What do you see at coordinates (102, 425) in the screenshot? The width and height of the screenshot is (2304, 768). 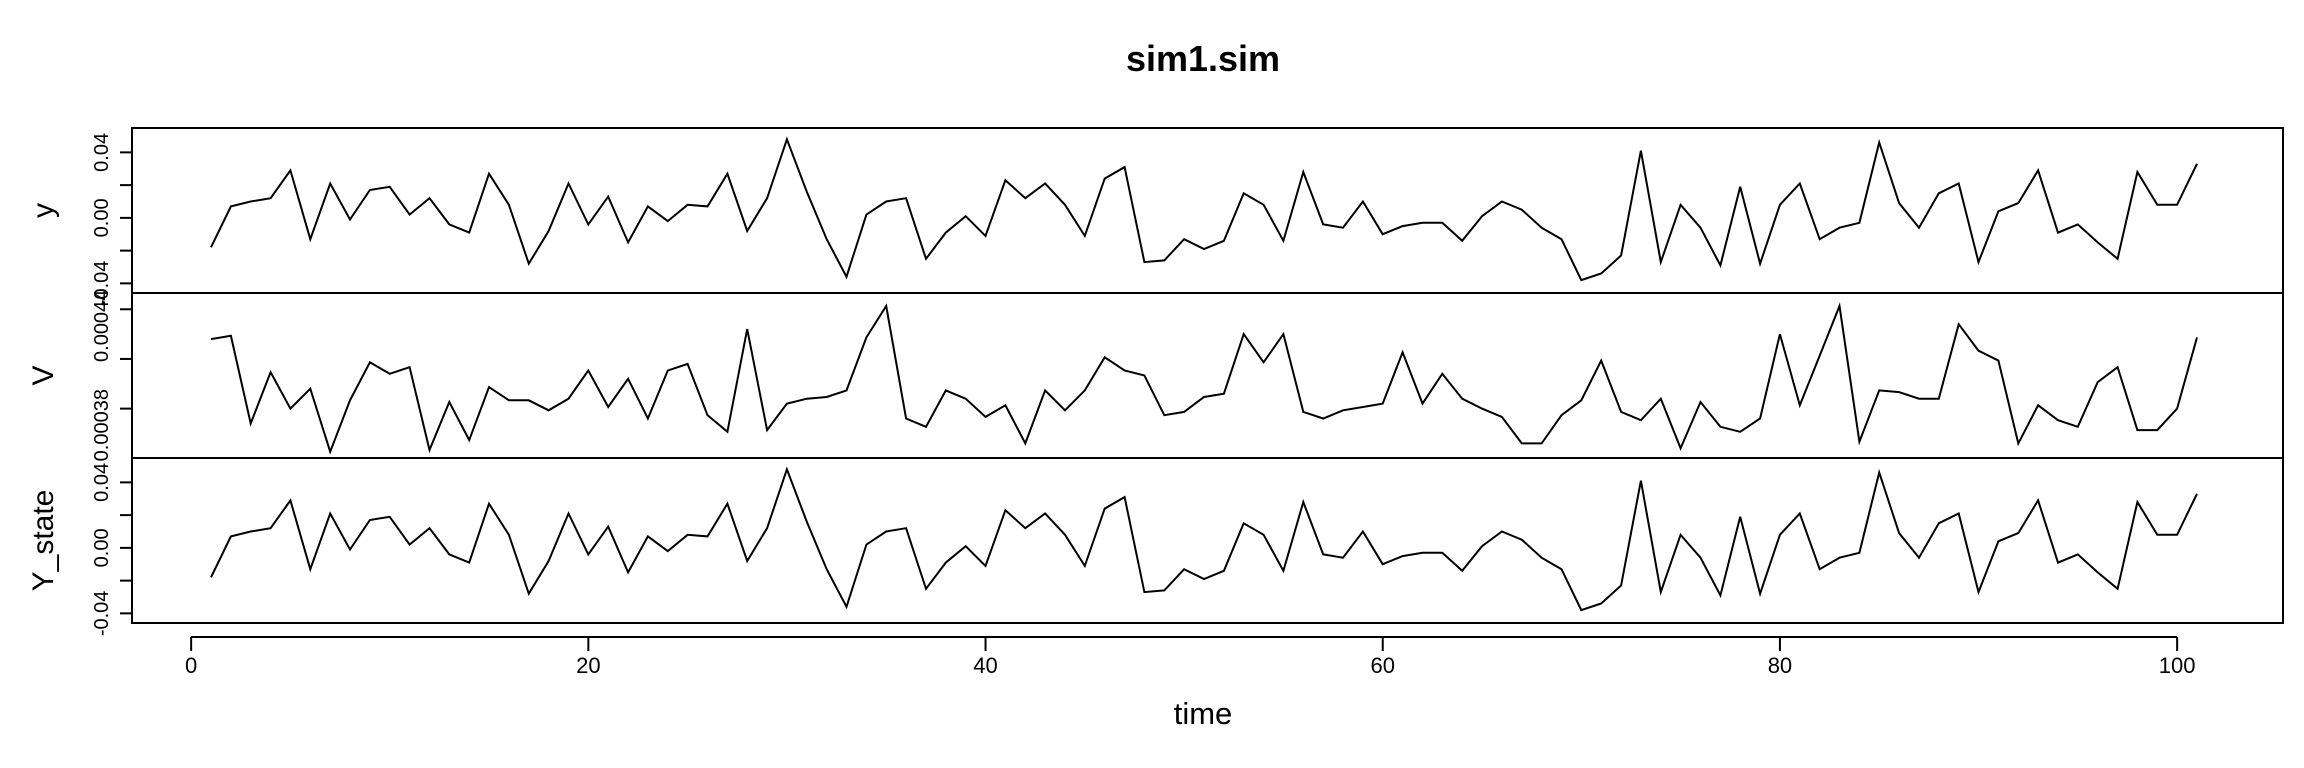 I see `y-tick-label: 0.00038` at bounding box center [102, 425].